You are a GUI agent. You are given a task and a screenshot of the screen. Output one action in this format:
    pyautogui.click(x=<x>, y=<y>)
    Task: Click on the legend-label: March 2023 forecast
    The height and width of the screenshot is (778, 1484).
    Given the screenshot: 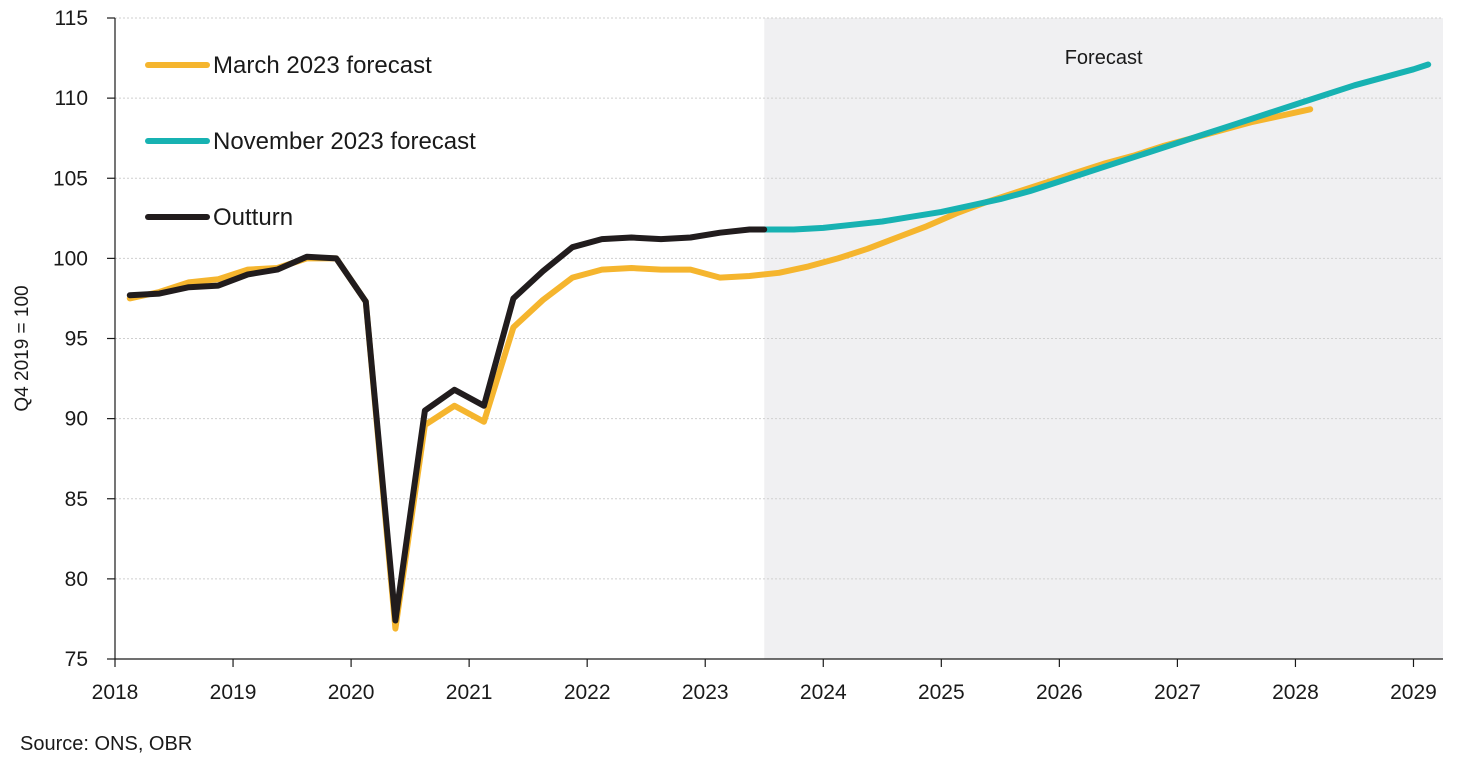 What is the action you would take?
    pyautogui.click(x=322, y=65)
    